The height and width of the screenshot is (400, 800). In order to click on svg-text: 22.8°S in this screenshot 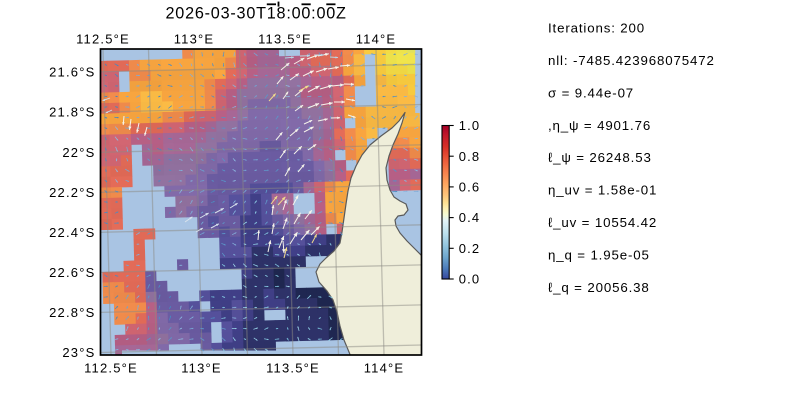, I will do `click(72, 312)`.